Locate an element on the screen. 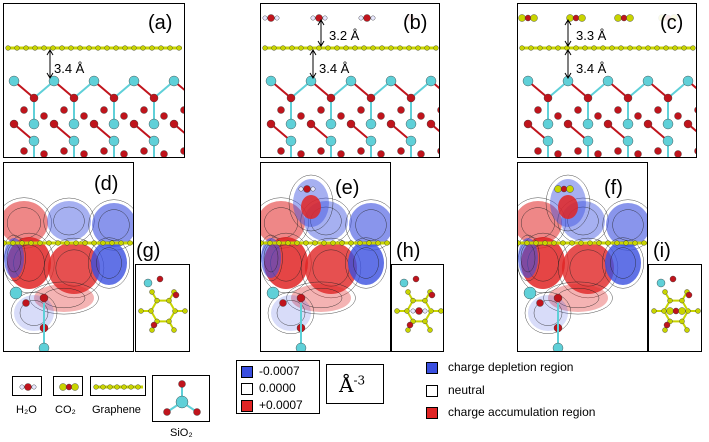 The width and height of the screenshot is (709, 442). distance-label-a: 3.4 Å is located at coordinates (69, 68).